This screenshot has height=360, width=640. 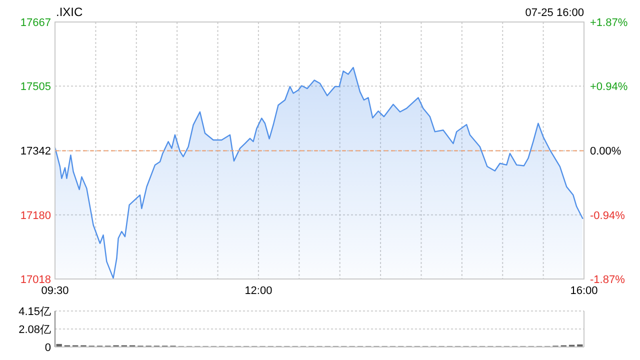 I want to click on x-tick-label: 16:00, so click(x=584, y=291).